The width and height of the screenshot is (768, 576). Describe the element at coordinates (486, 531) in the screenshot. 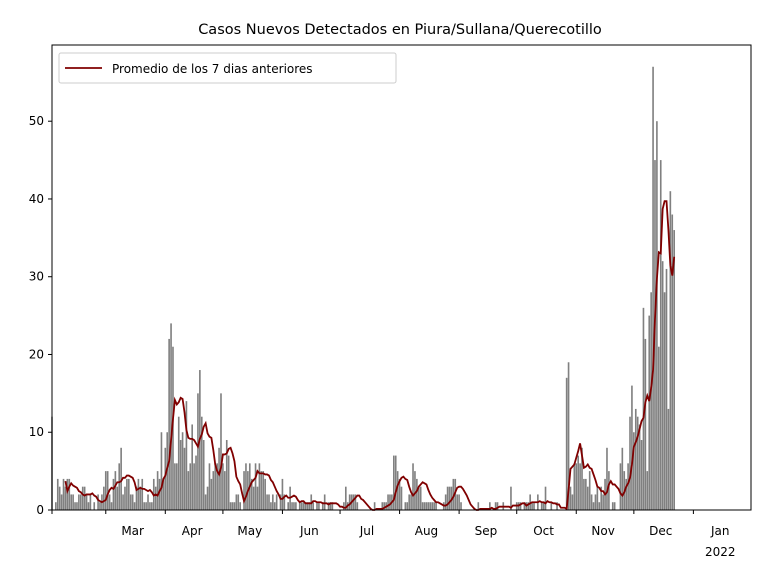

I see `x-tick-label: Sep` at that location.